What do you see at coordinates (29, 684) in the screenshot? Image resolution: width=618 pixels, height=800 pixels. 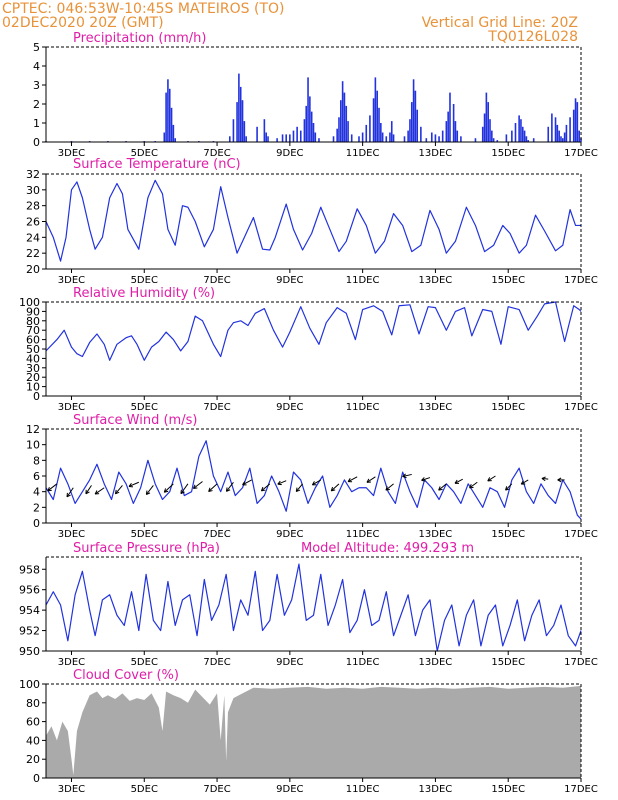 I see `cloud-y-tick-label: 100` at bounding box center [29, 684].